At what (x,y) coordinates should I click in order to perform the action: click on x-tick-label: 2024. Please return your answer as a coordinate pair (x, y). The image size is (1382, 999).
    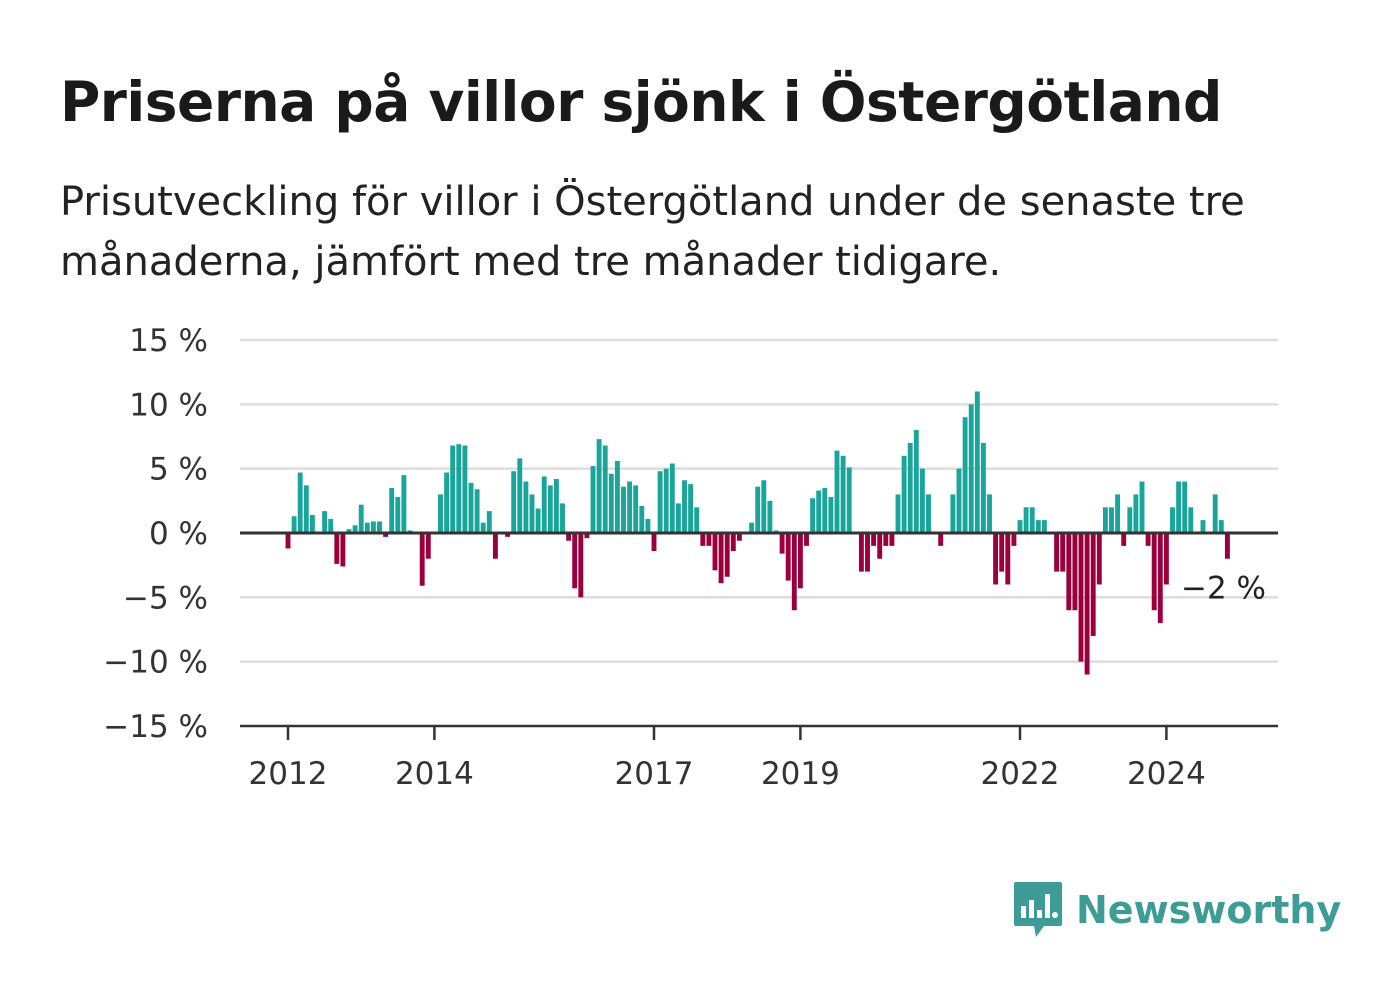
    Looking at the image, I should click on (1166, 774).